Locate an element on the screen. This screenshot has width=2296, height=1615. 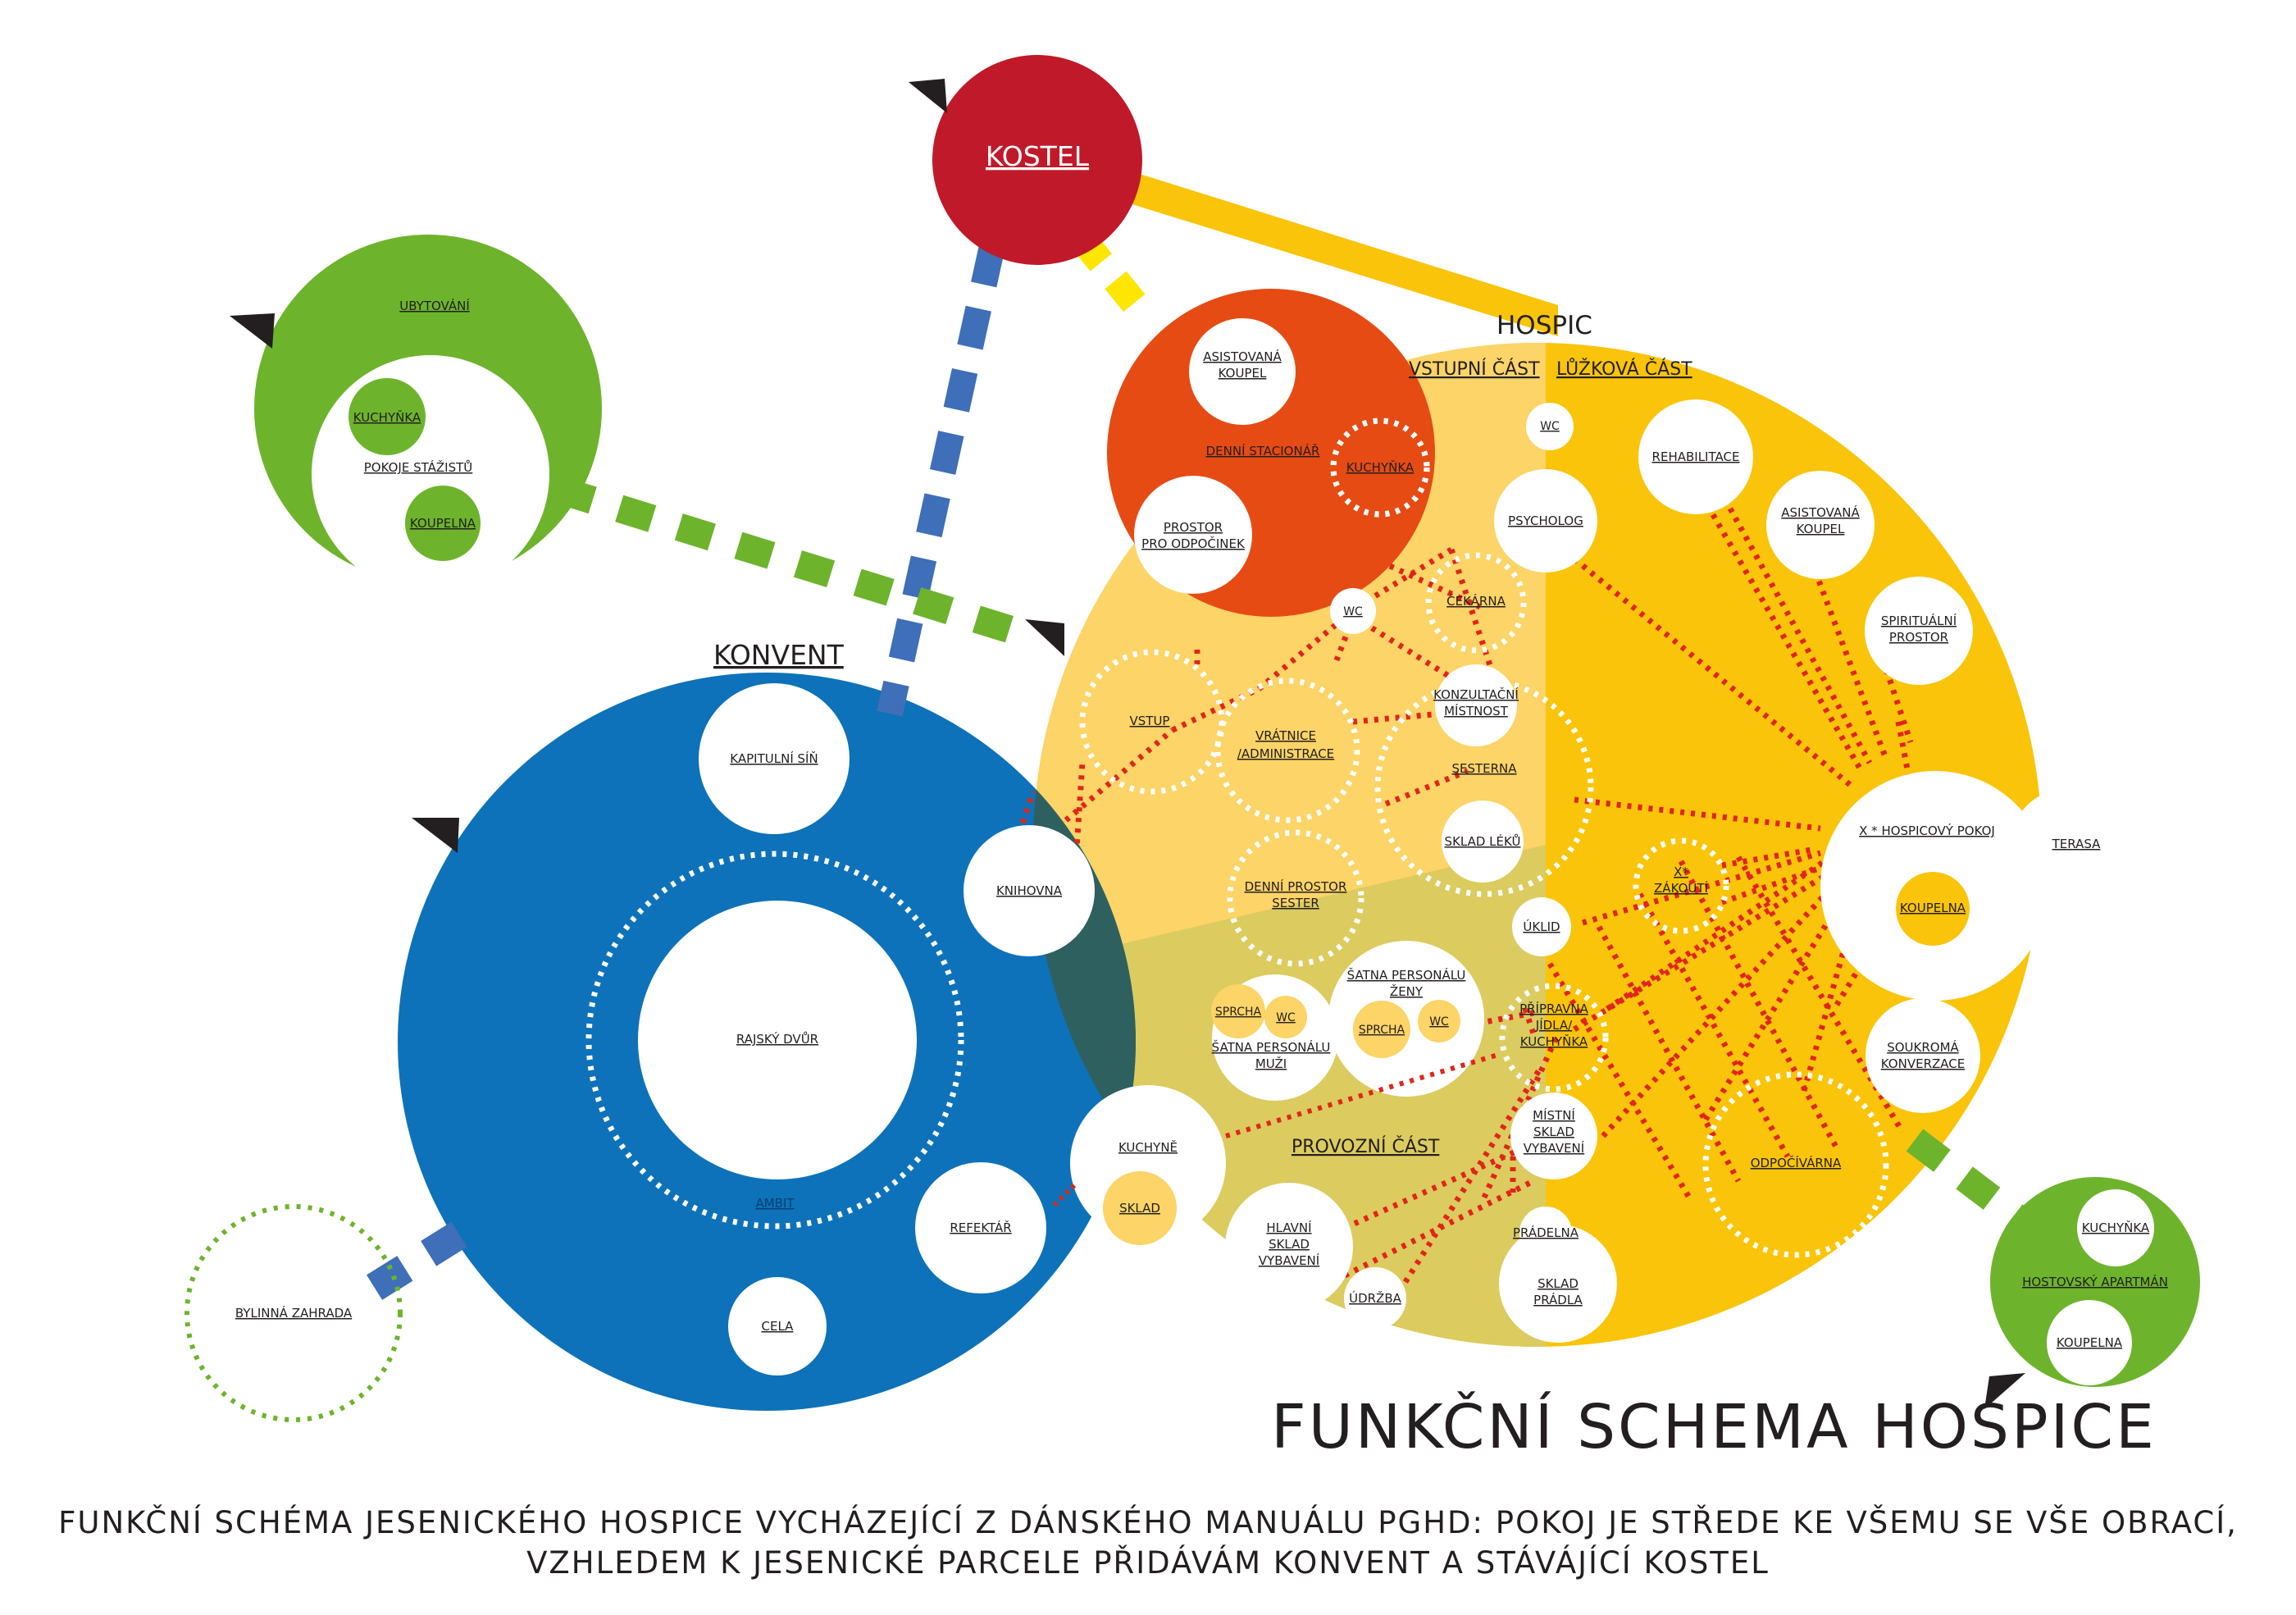
satna-muzi-a: ŠATNA PERSONÁLU is located at coordinates (1271, 1047).